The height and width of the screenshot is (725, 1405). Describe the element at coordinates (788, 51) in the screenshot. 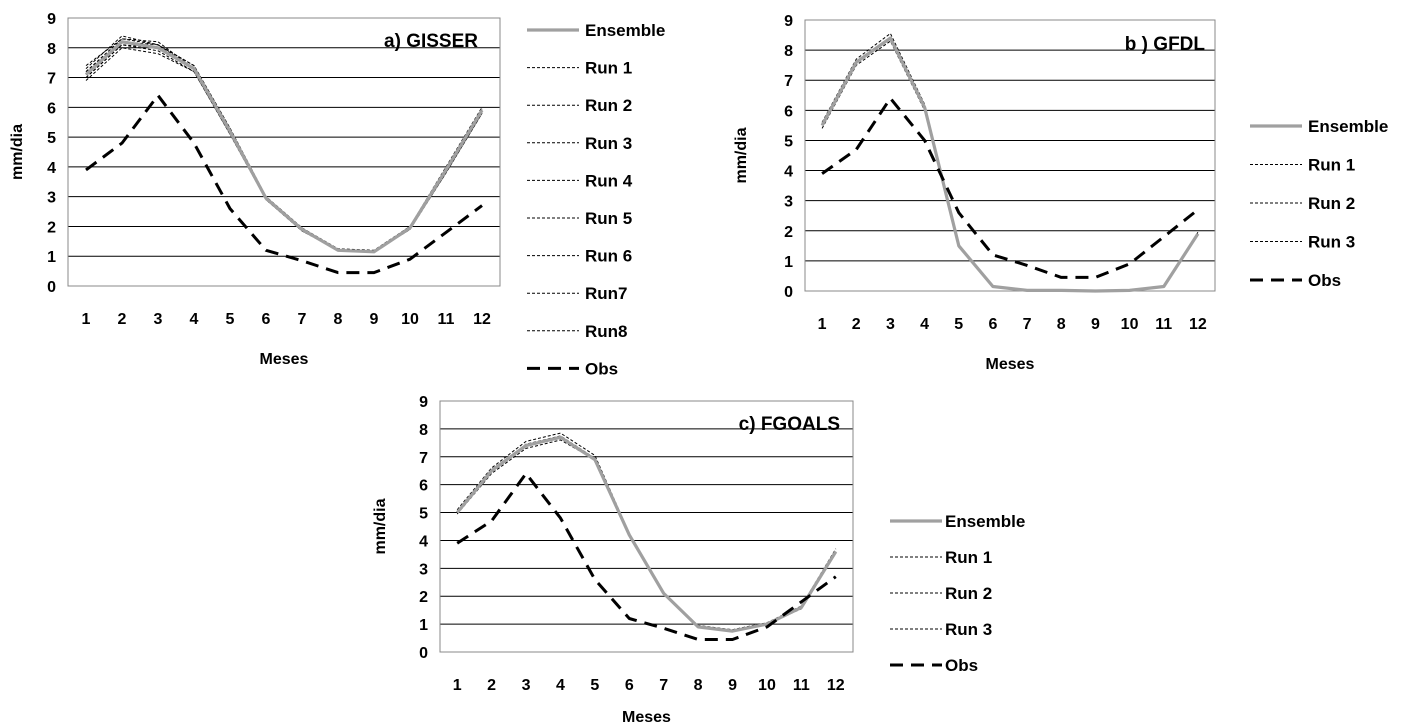

I see `y-tick-label: 8` at that location.